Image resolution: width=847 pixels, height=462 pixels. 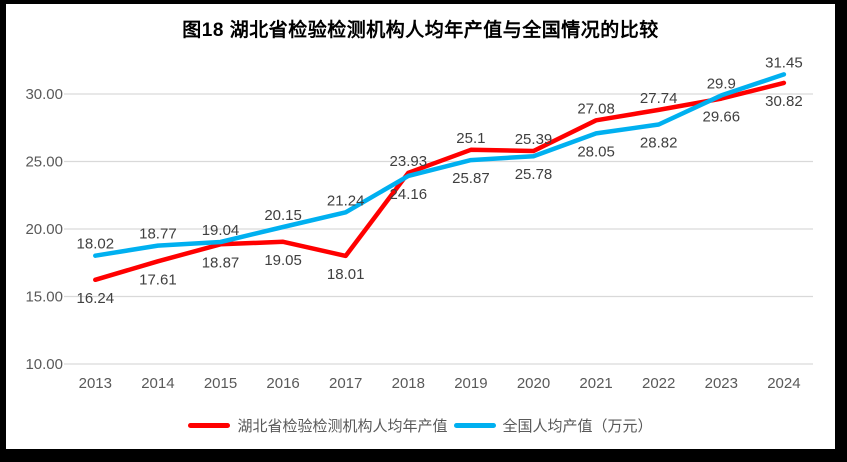 What do you see at coordinates (409, 194) in the screenshot?
I see `data-label-hubei: 24.16` at bounding box center [409, 194].